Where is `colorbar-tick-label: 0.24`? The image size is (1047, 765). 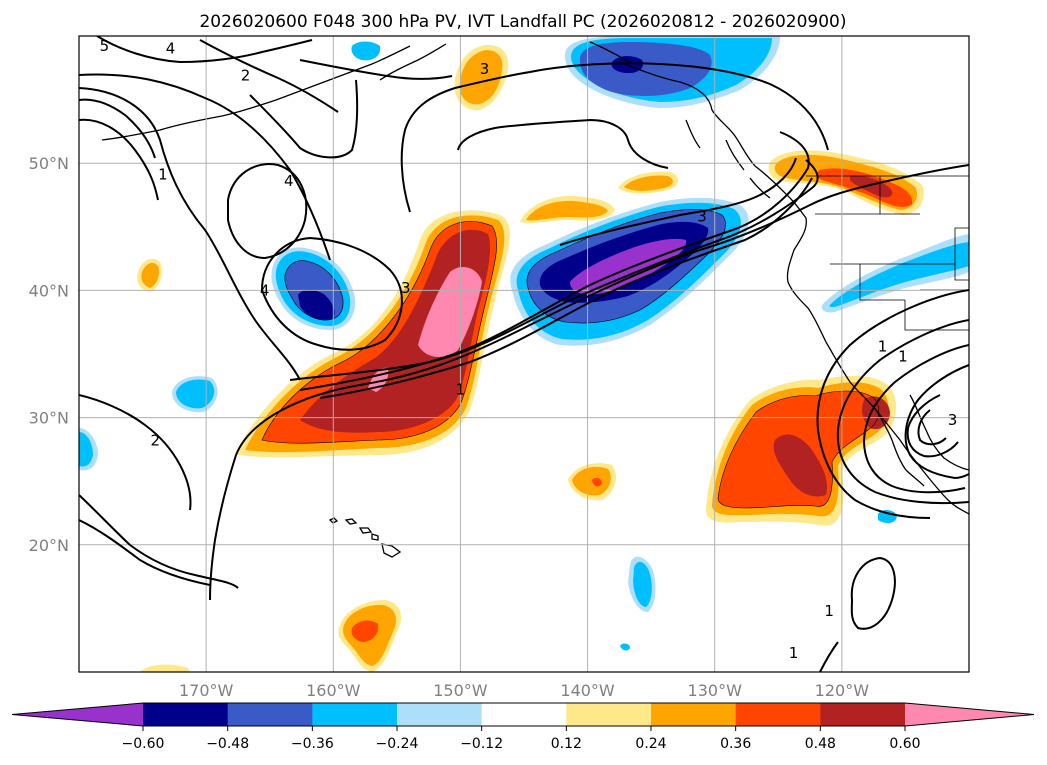 colorbar-tick-label: 0.24 is located at coordinates (650, 744).